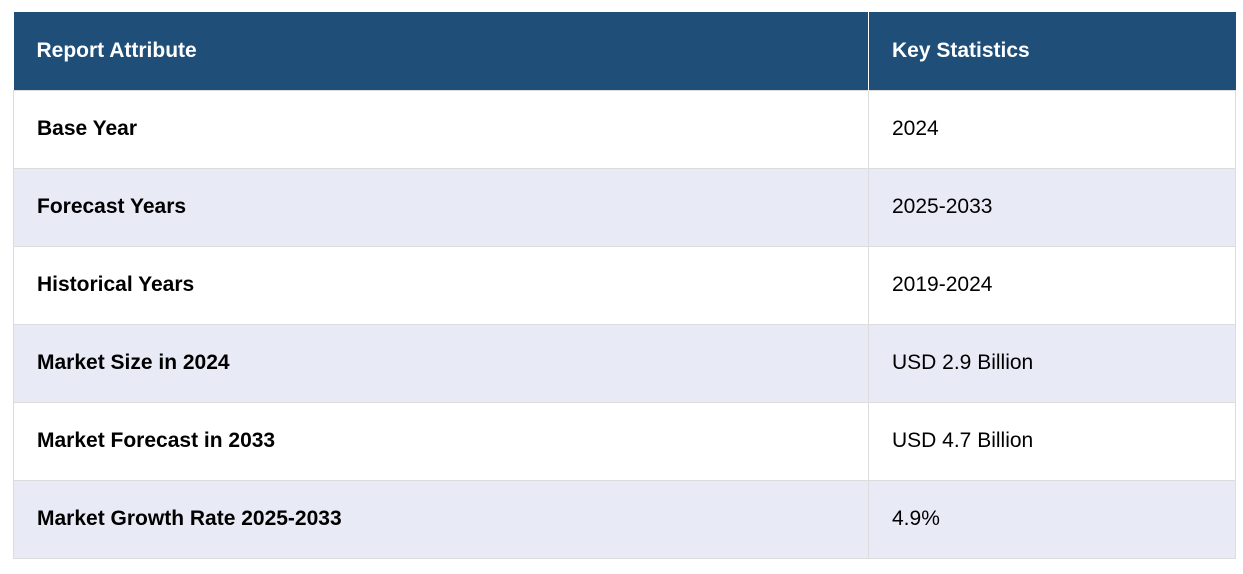 The height and width of the screenshot is (574, 1243). I want to click on row-attribute: Market Forecast in 2033, so click(441, 441).